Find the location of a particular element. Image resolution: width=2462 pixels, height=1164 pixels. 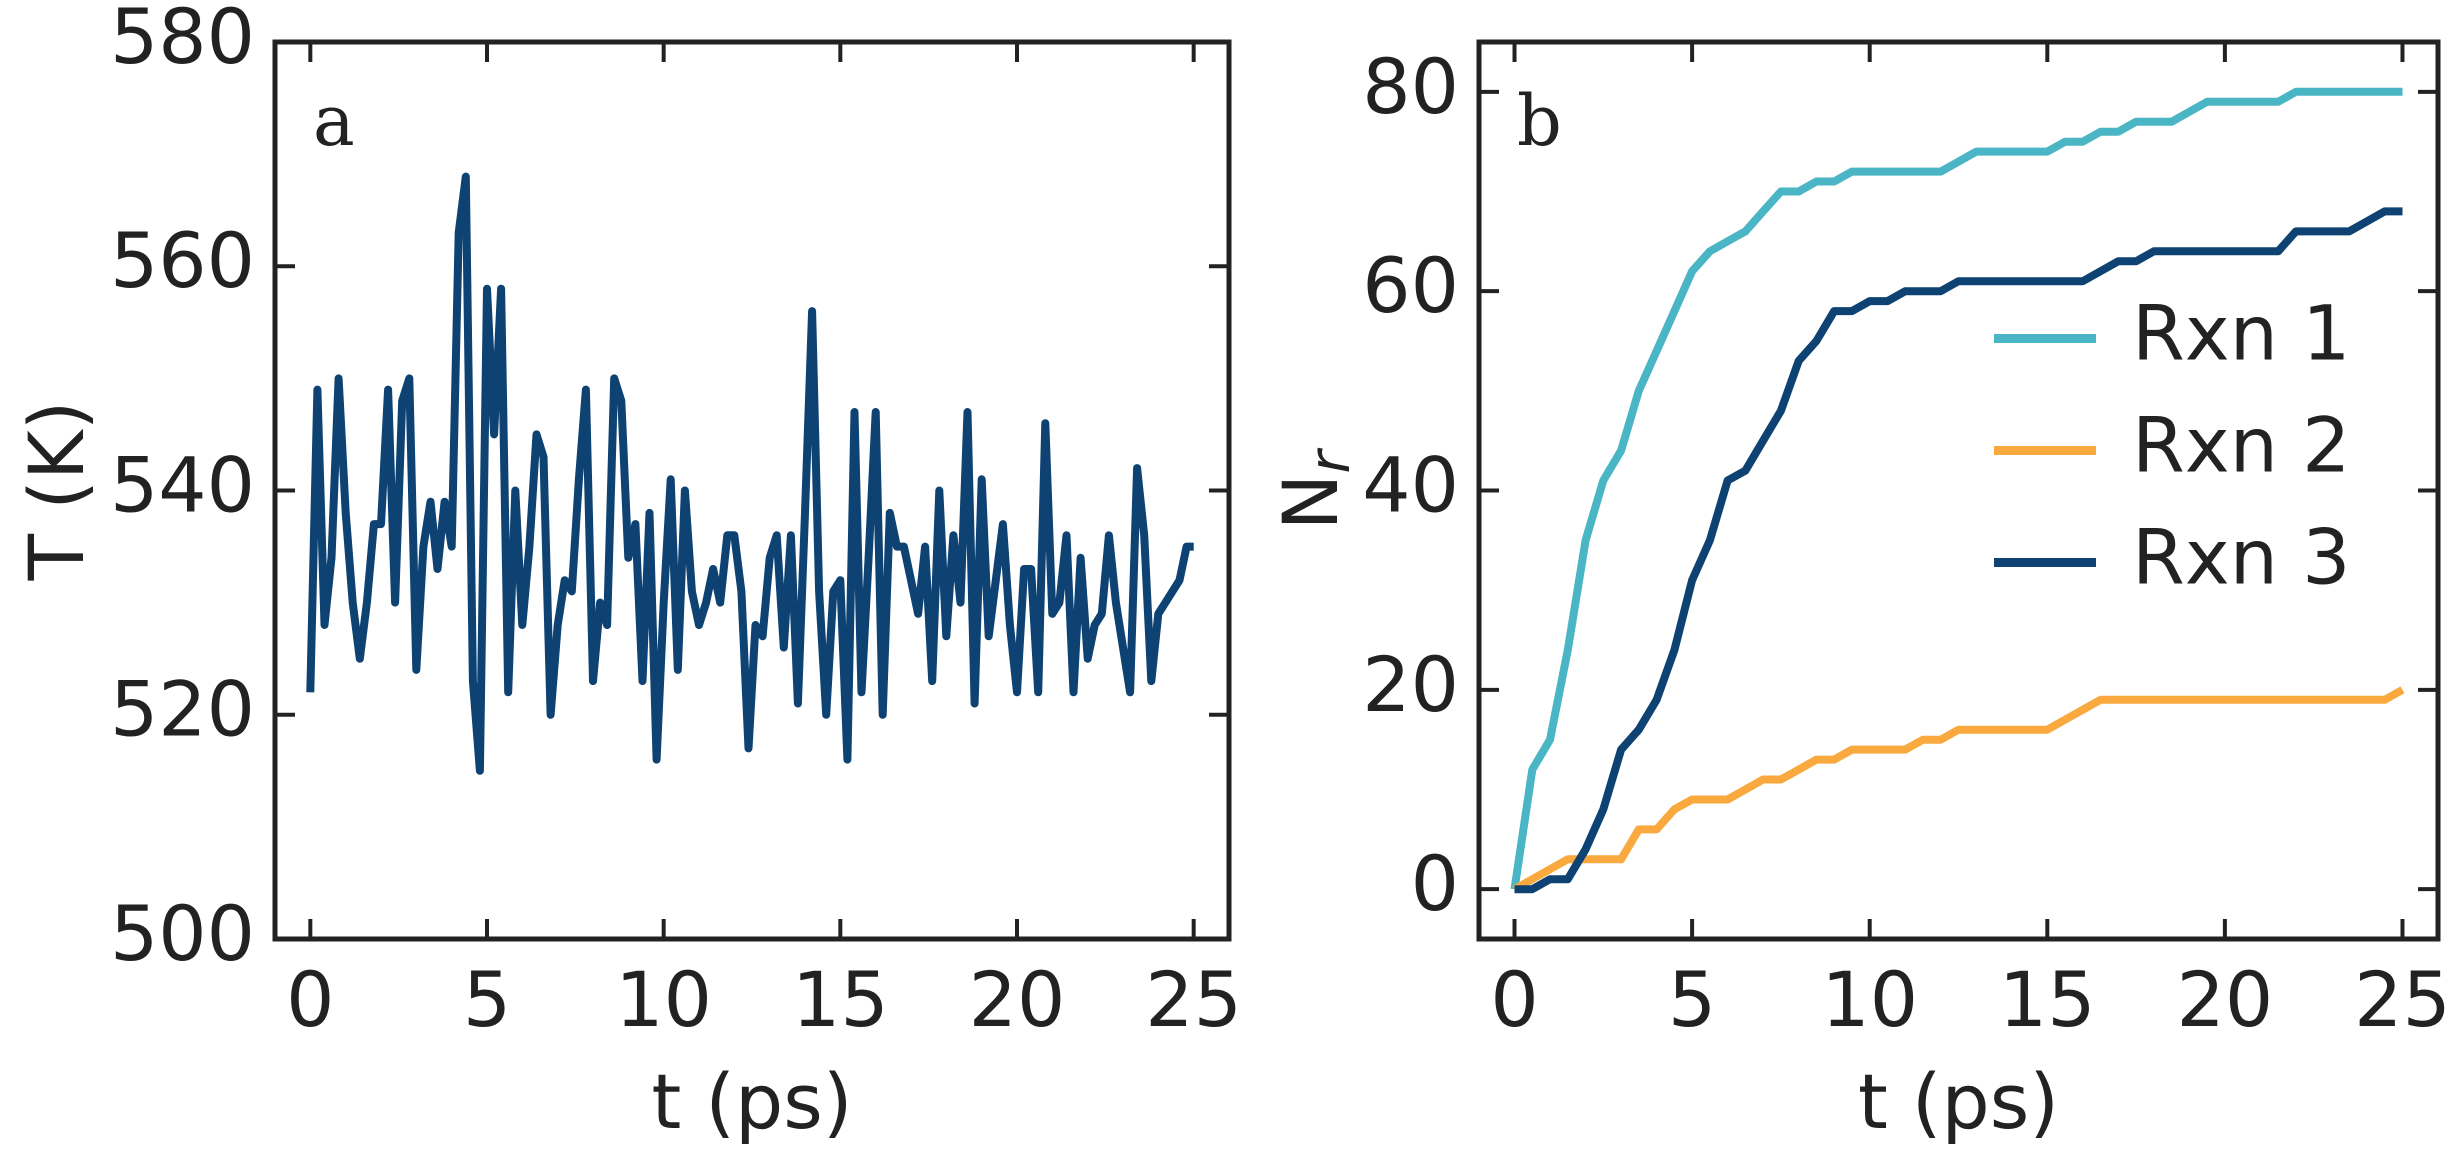

panel-label: a is located at coordinates (334, 121).